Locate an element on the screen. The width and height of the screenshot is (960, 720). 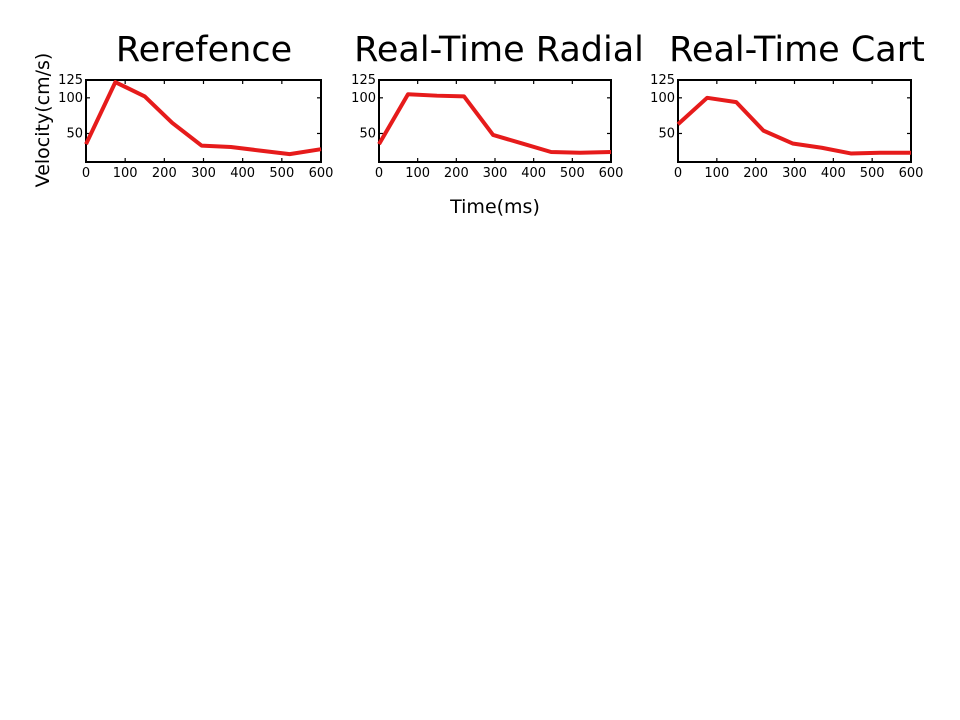
chart-reference: 0 100 200 300 400 500 600 50 100 125 is located at coordinates (195, 127).